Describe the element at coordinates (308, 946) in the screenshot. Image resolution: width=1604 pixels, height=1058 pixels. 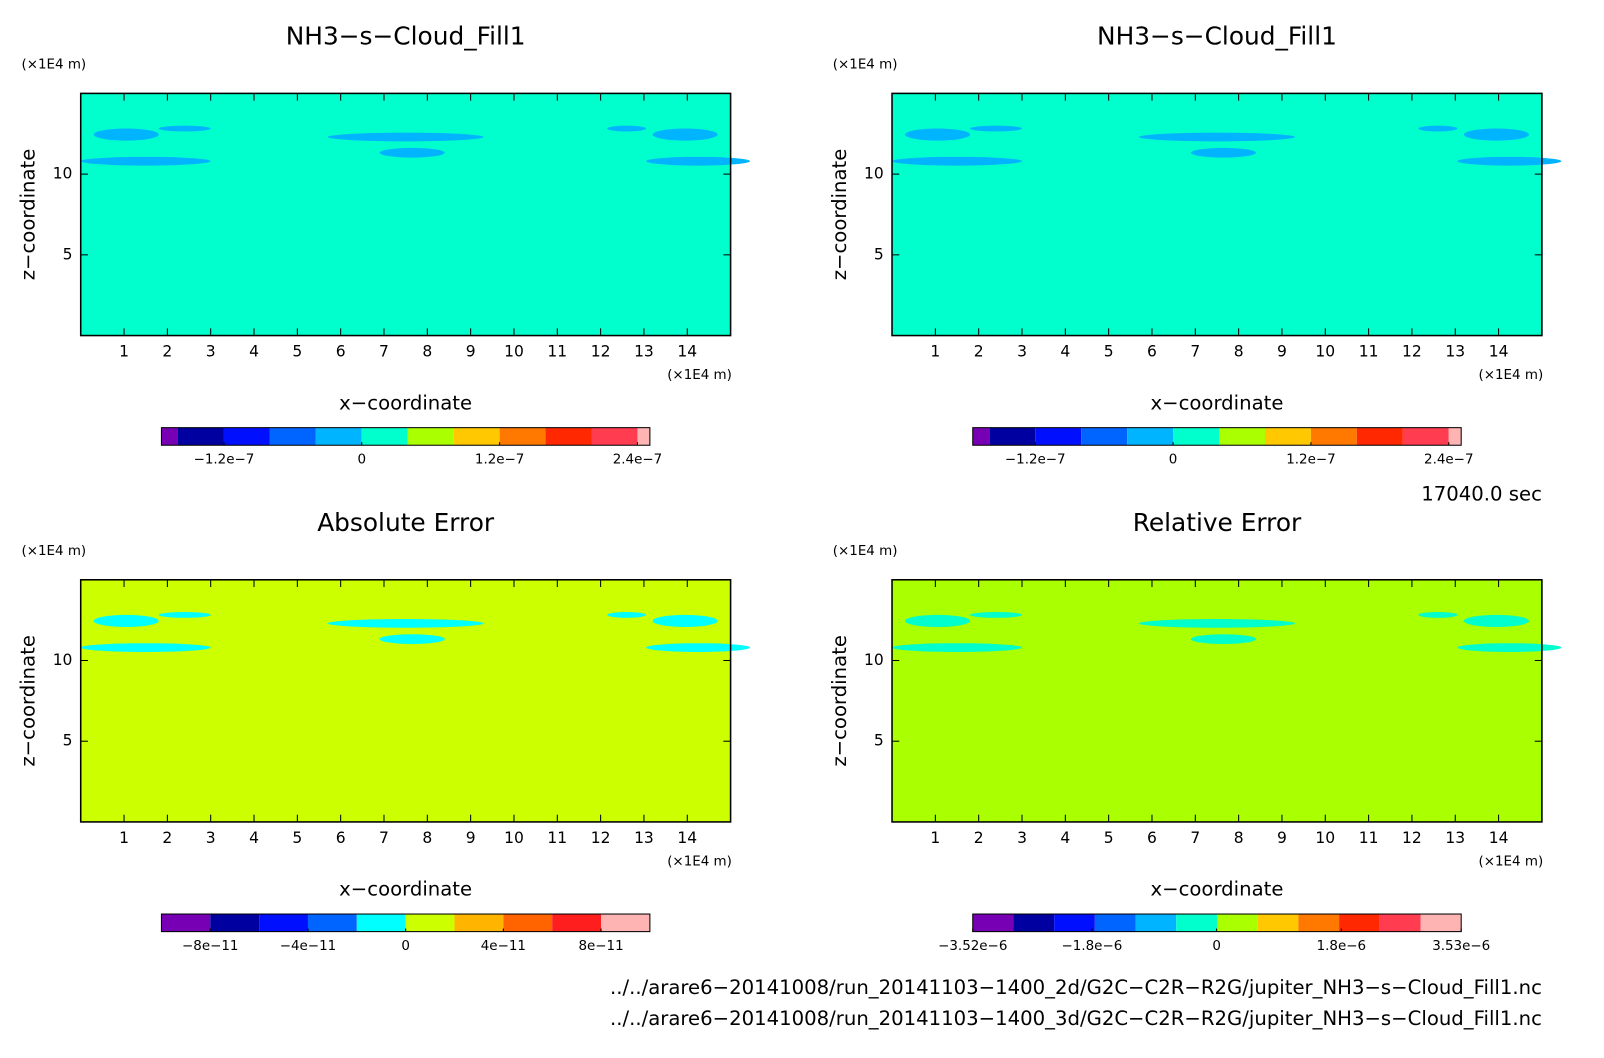
I see `colorbar-tick-label: −4e−11` at that location.